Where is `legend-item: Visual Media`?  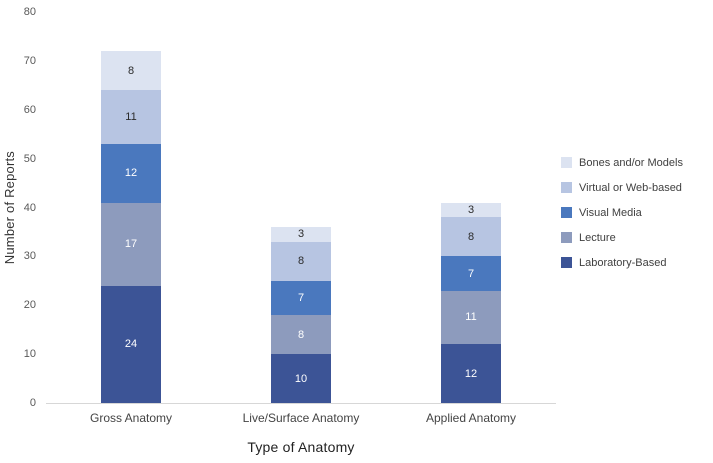 legend-item: Visual Media is located at coordinates (622, 212).